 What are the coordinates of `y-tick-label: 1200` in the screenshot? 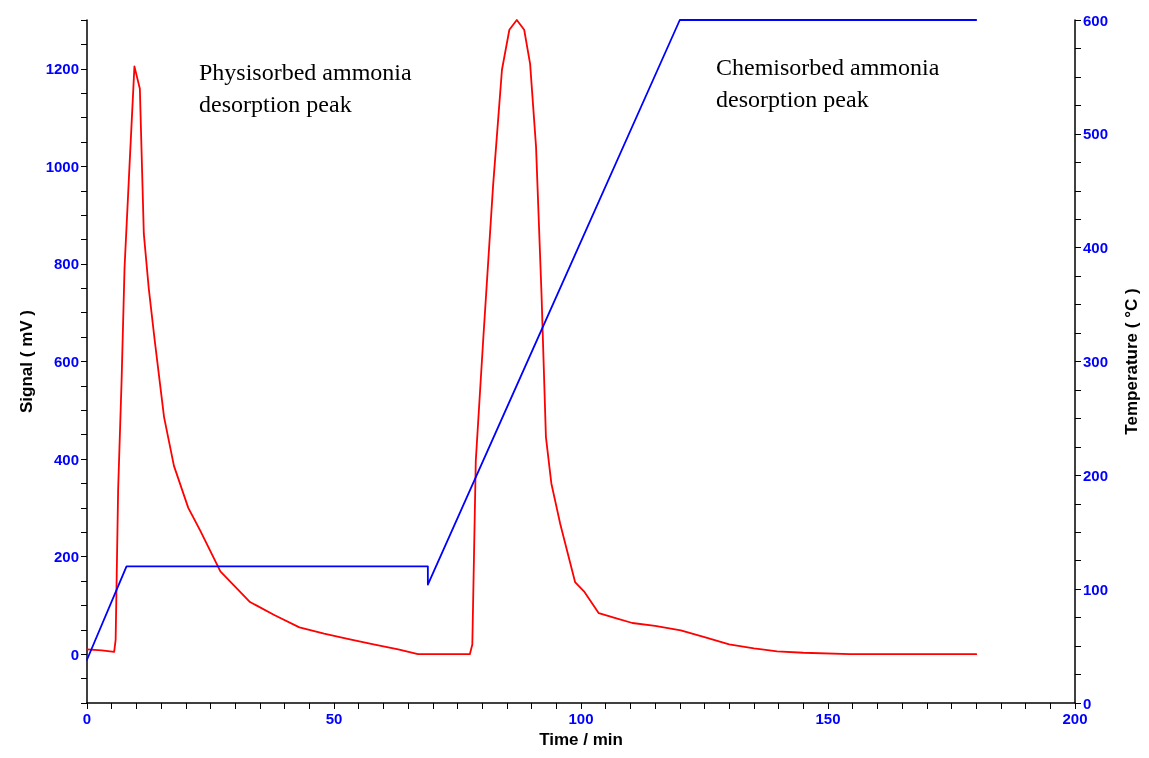 It's located at (62, 69).